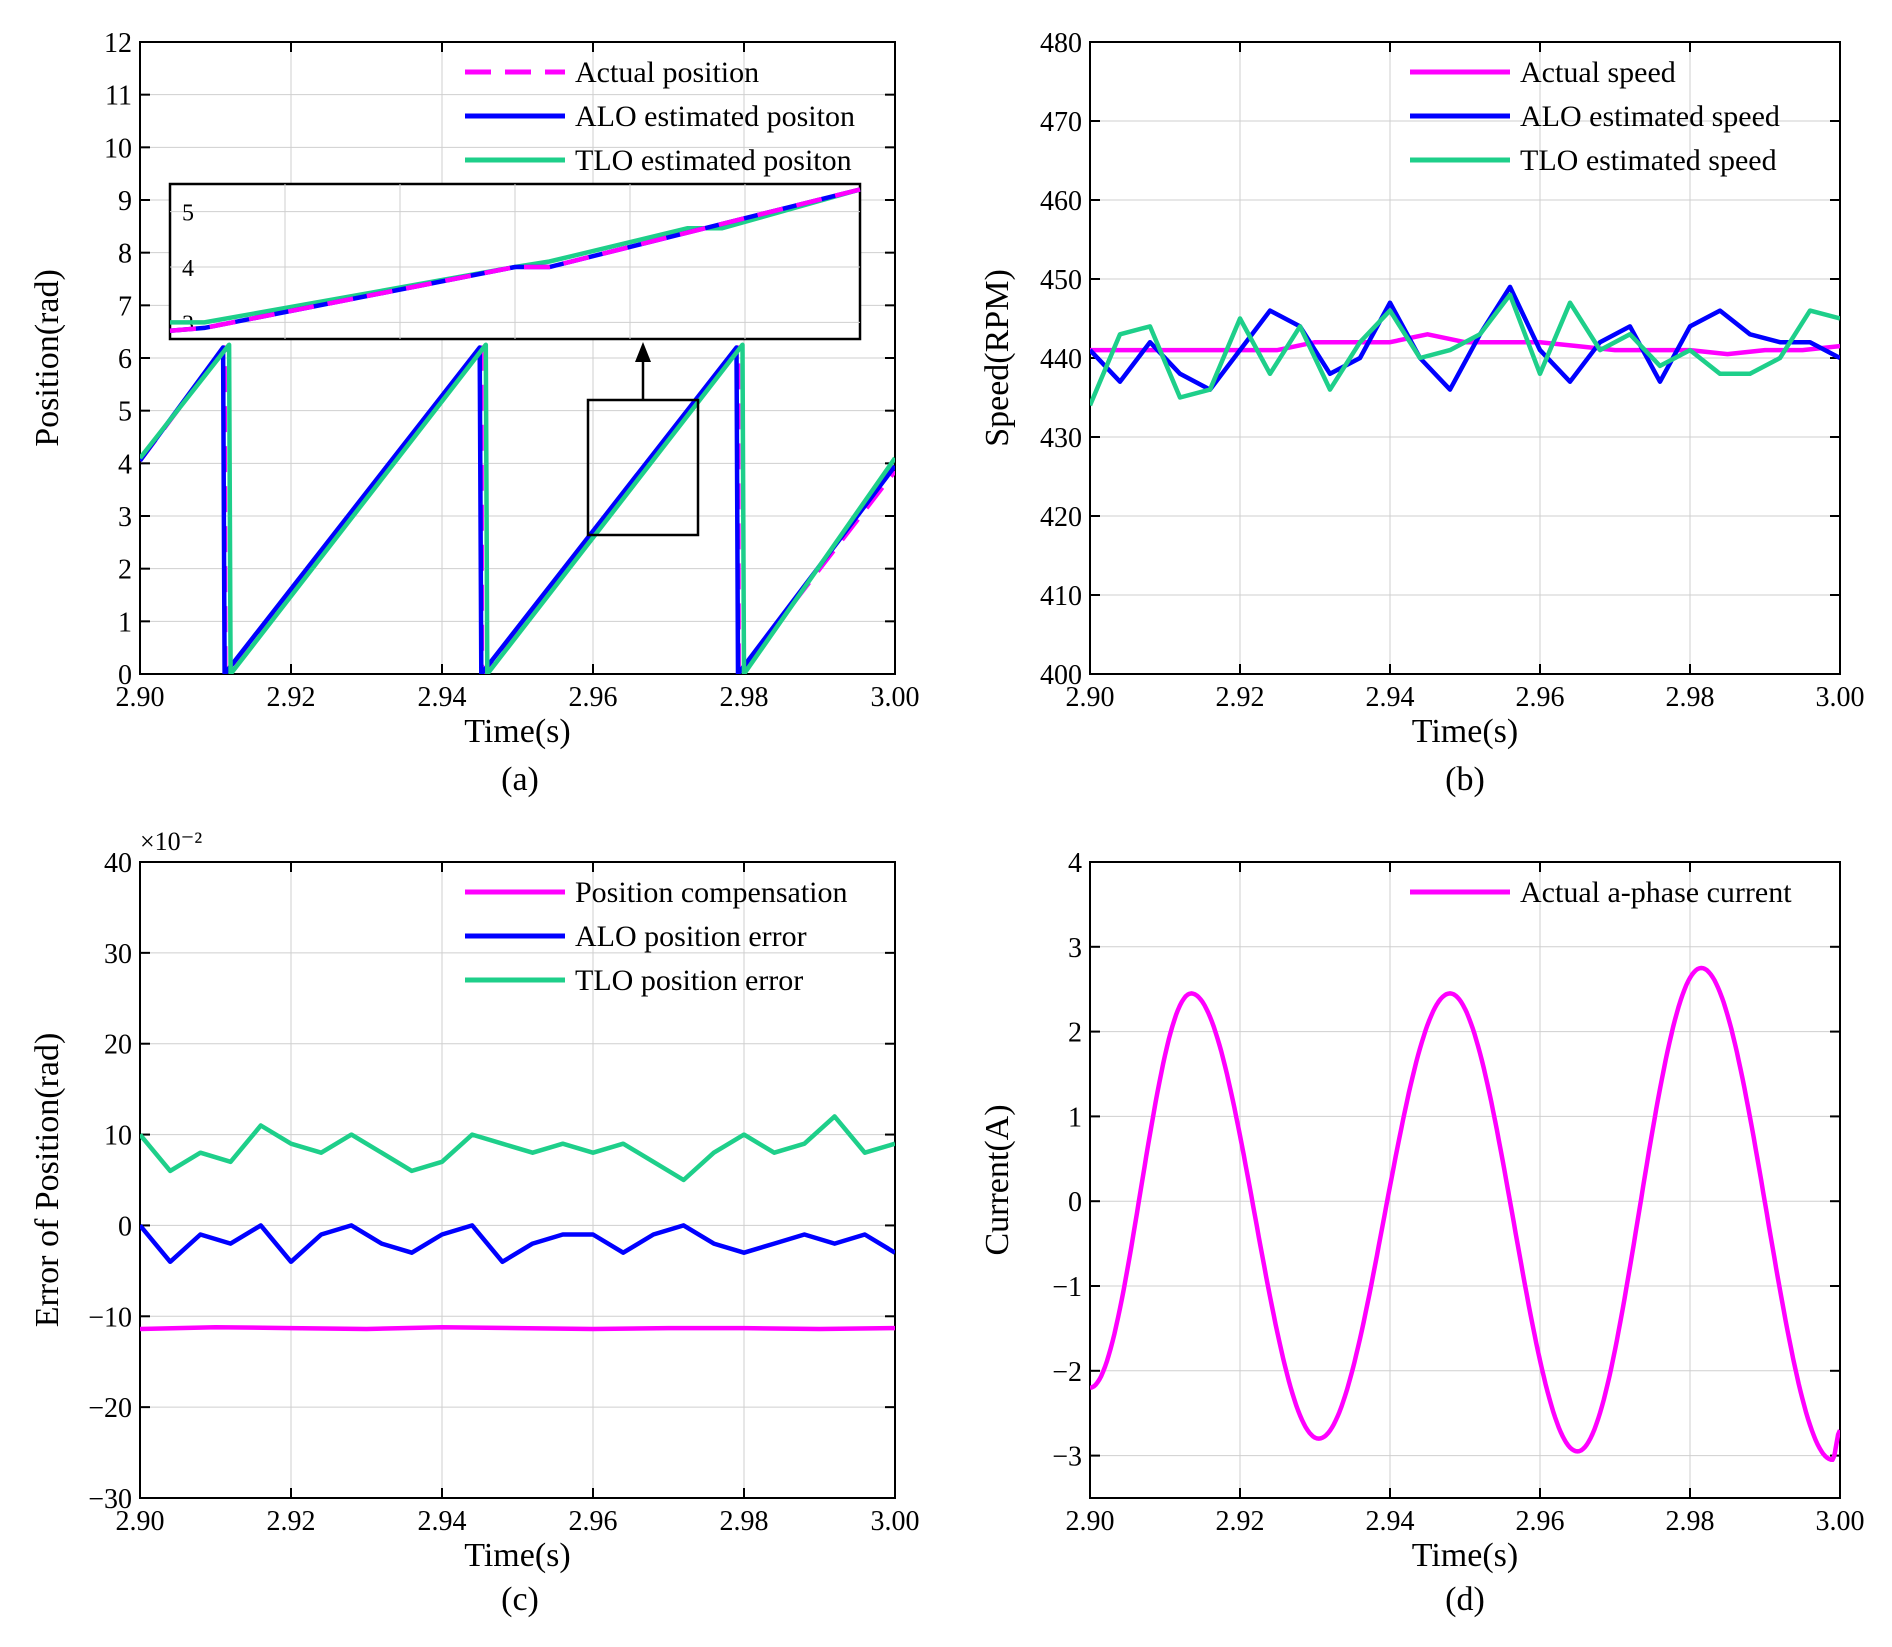  Describe the element at coordinates (713, 160) in the screenshot. I see `legend-label: TLO estimated positon` at that location.